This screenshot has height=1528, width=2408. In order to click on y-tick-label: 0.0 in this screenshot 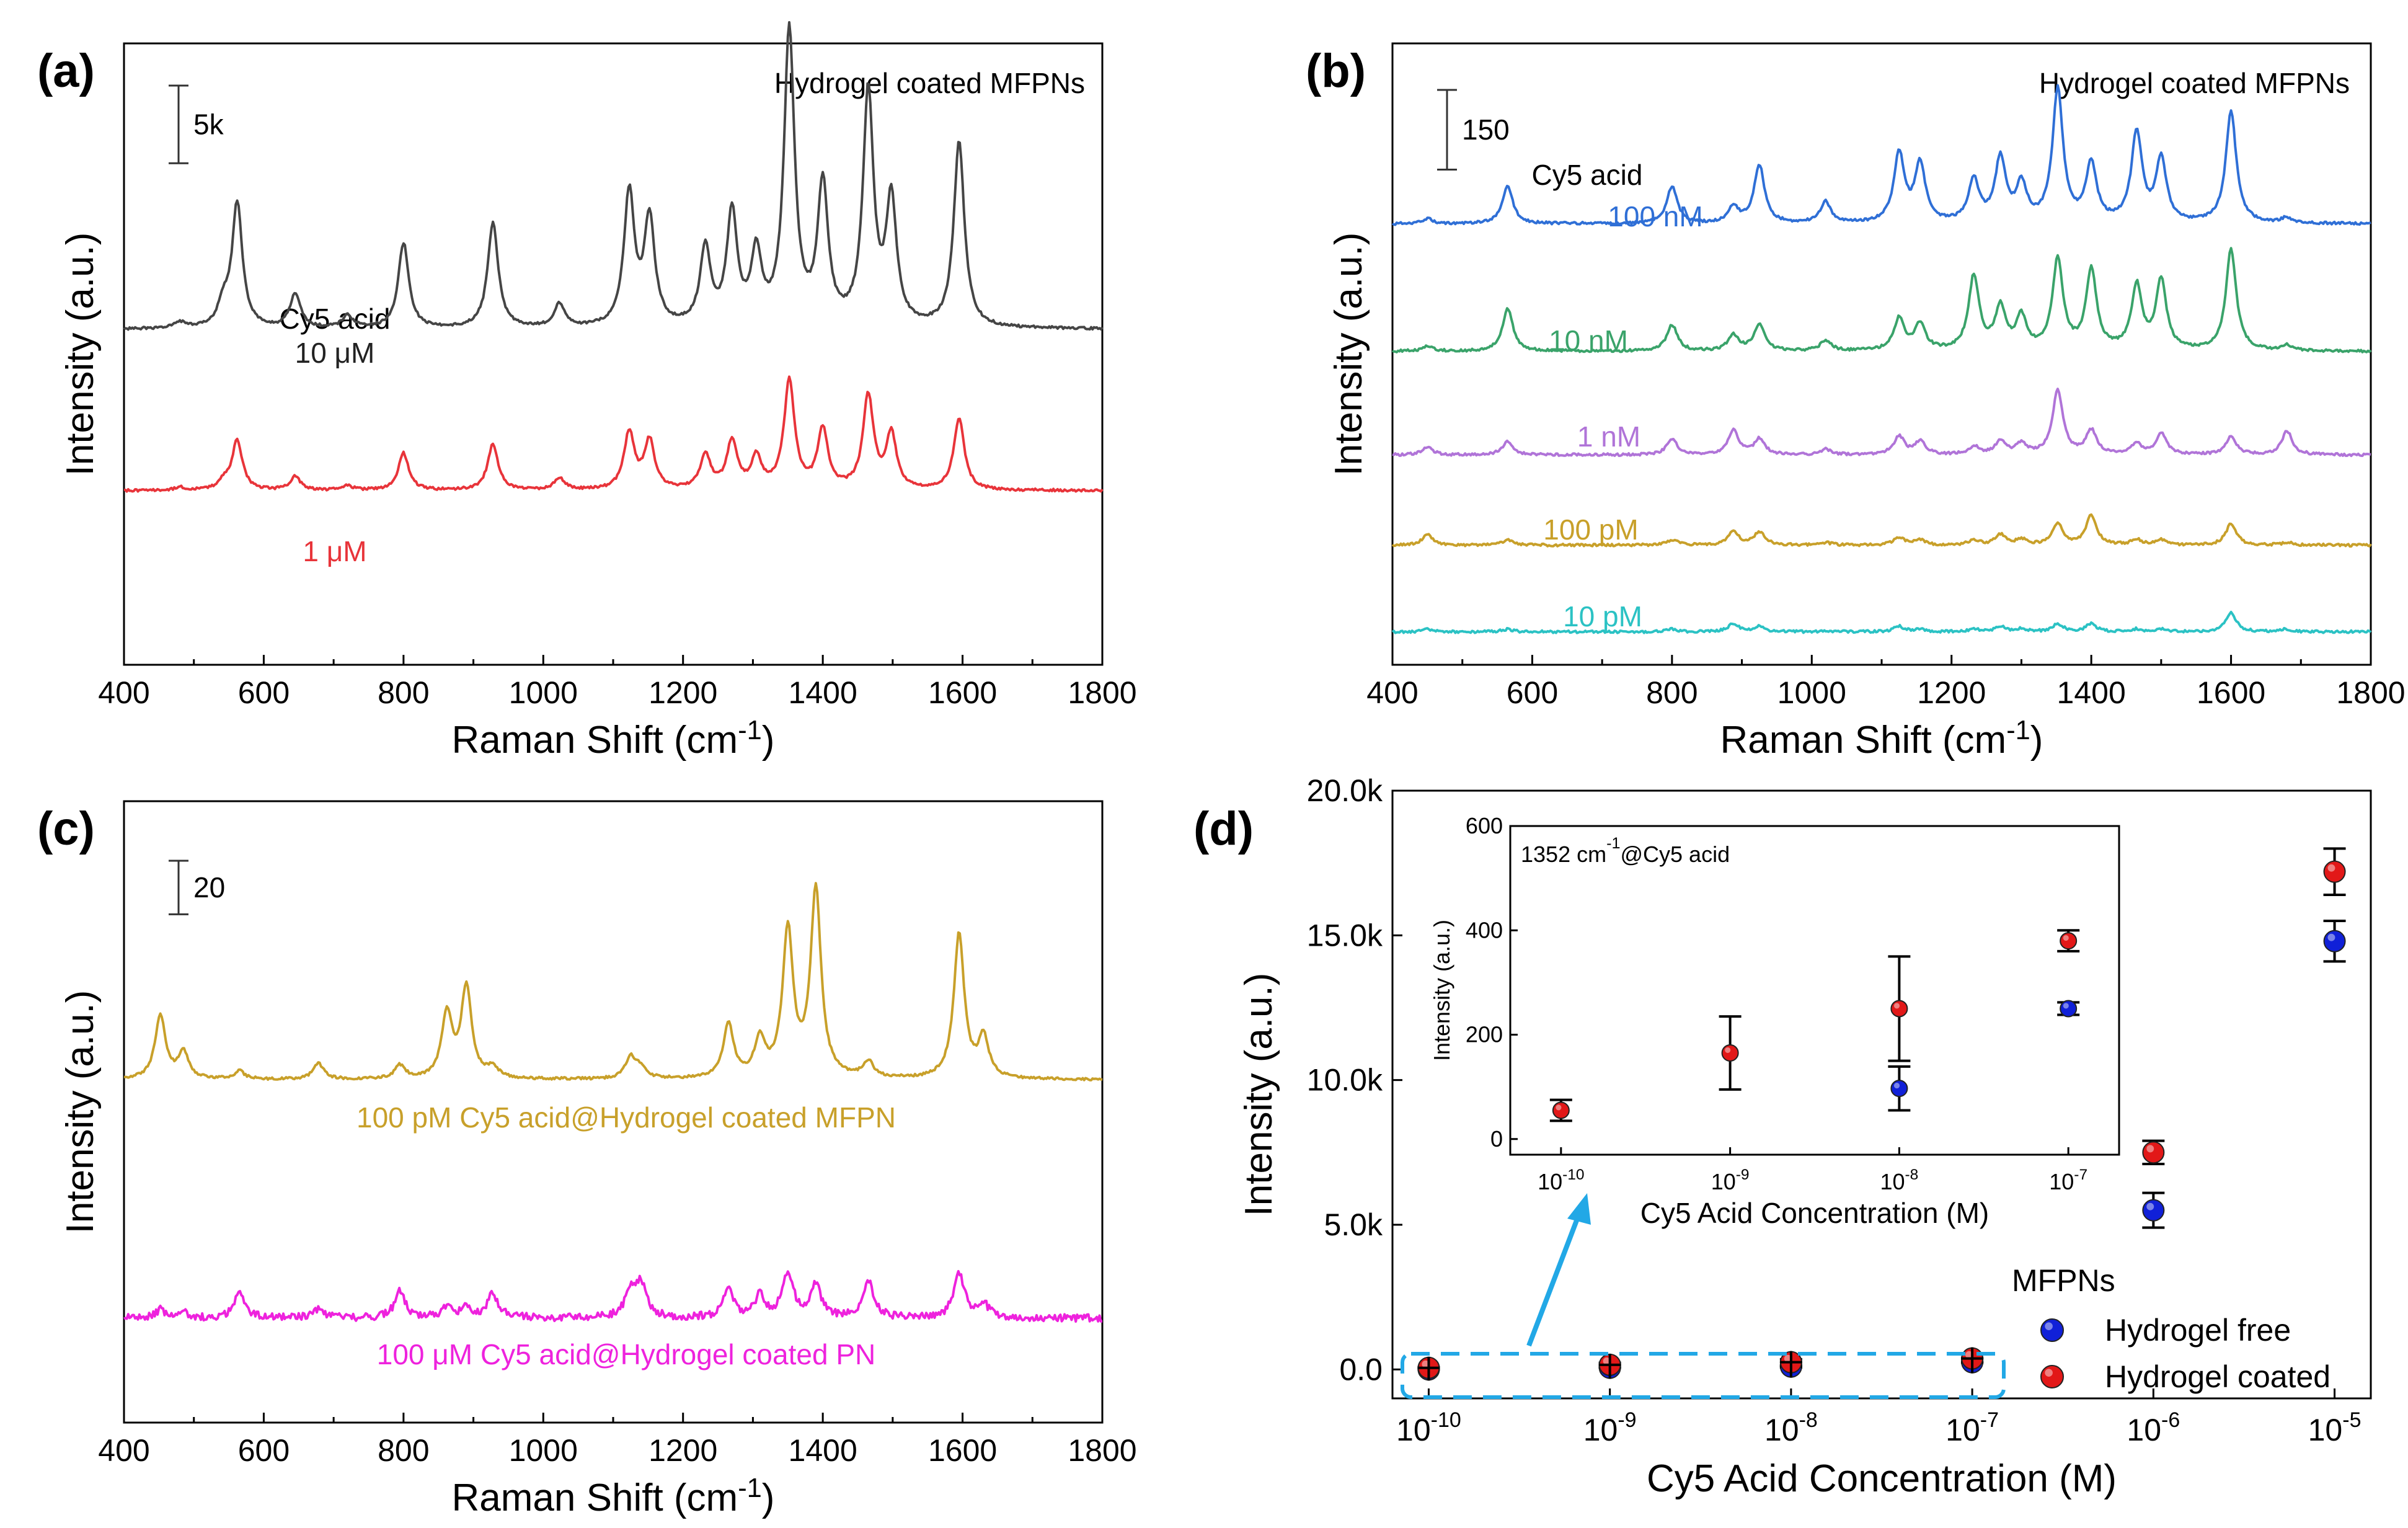, I will do `click(1361, 1369)`.